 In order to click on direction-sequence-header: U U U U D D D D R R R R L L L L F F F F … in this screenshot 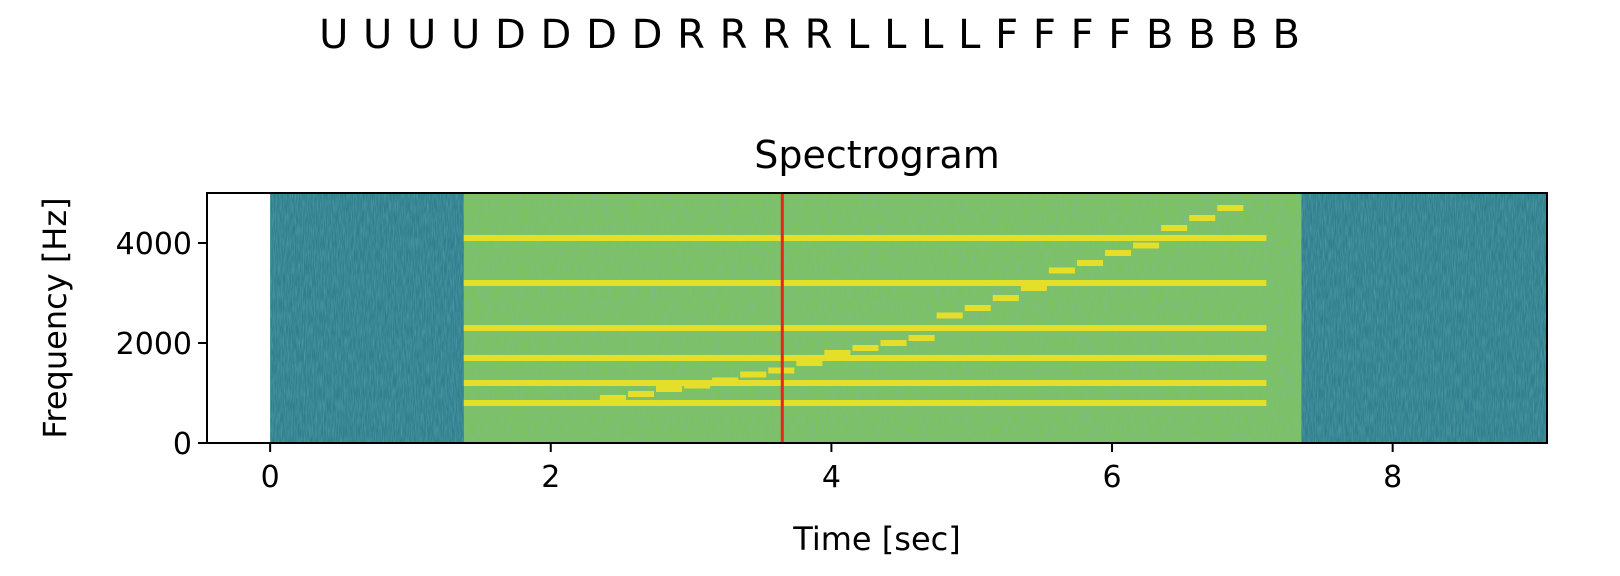, I will do `click(810, 35)`.